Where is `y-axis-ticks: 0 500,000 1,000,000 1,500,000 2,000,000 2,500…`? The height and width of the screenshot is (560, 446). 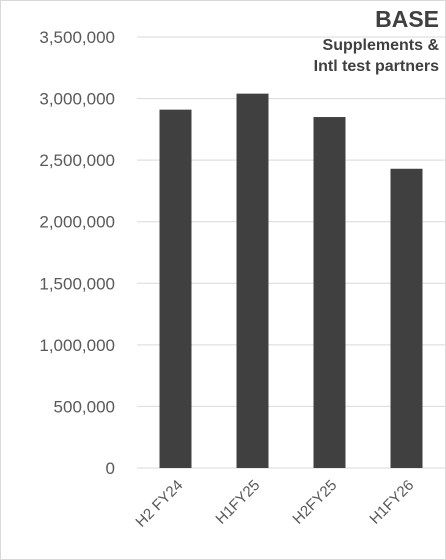 y-axis-ticks: 0 500,000 1,000,000 1,500,000 2,000,000 2,500… is located at coordinates (77, 253).